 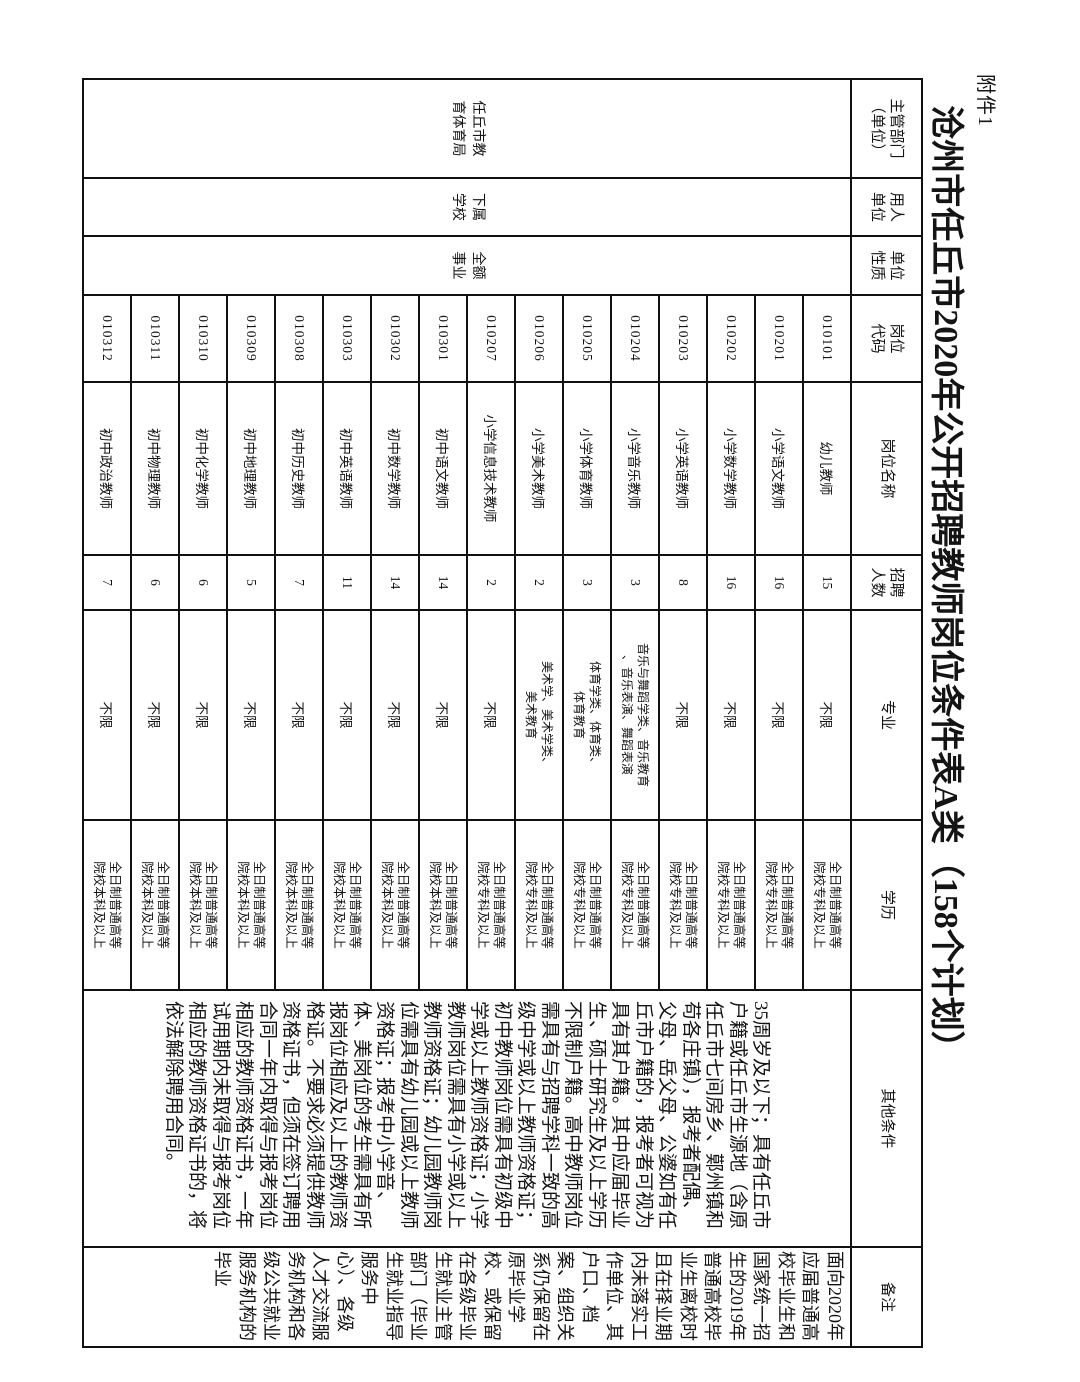 I want to click on major-cell: 美术学、美术学类、 美术教育, so click(x=539, y=715).